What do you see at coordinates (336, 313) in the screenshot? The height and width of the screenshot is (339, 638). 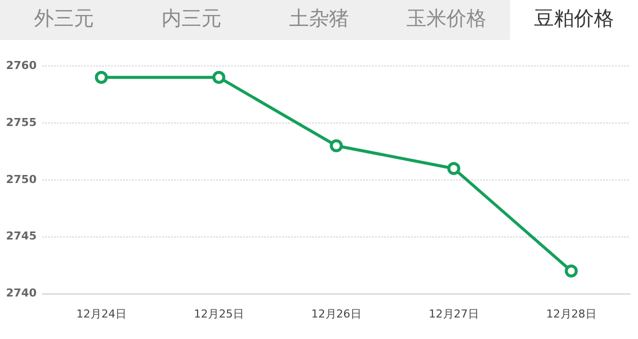 I see `x-tick-label: 12月26日` at bounding box center [336, 313].